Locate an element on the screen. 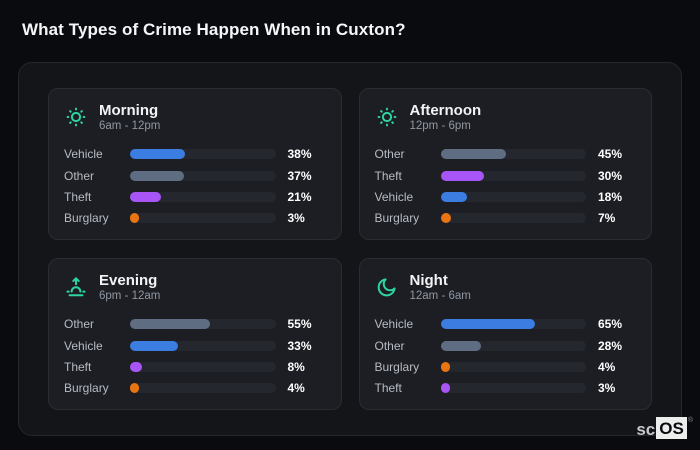  bar-row-other: Other 37% is located at coordinates (195, 176).